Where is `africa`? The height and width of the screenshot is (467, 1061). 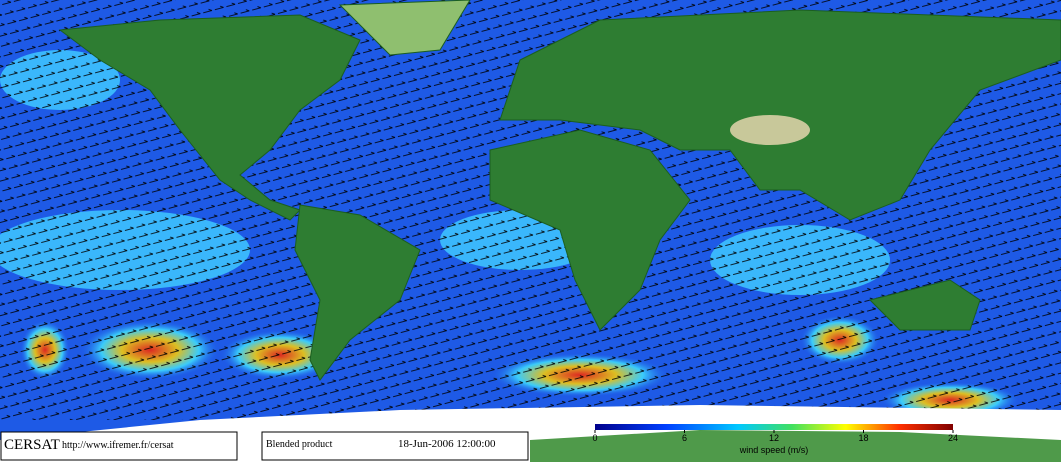 africa is located at coordinates (590, 230).